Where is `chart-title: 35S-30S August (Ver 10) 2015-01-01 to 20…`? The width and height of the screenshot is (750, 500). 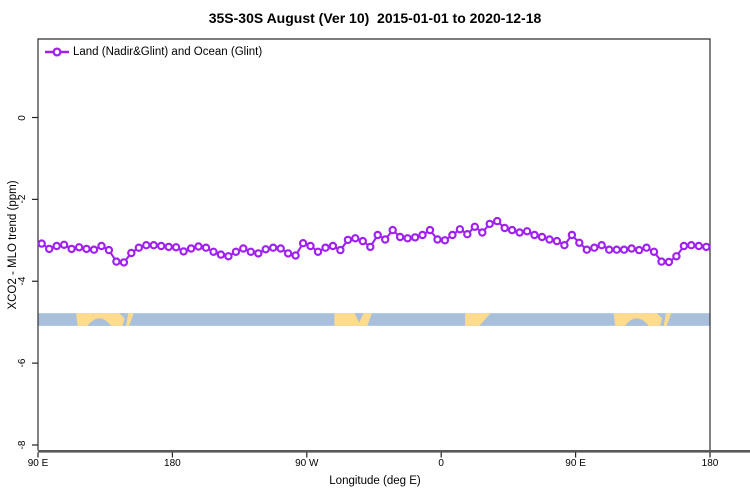 chart-title: 35S-30S August (Ver 10) 2015-01-01 to 20… is located at coordinates (375, 18).